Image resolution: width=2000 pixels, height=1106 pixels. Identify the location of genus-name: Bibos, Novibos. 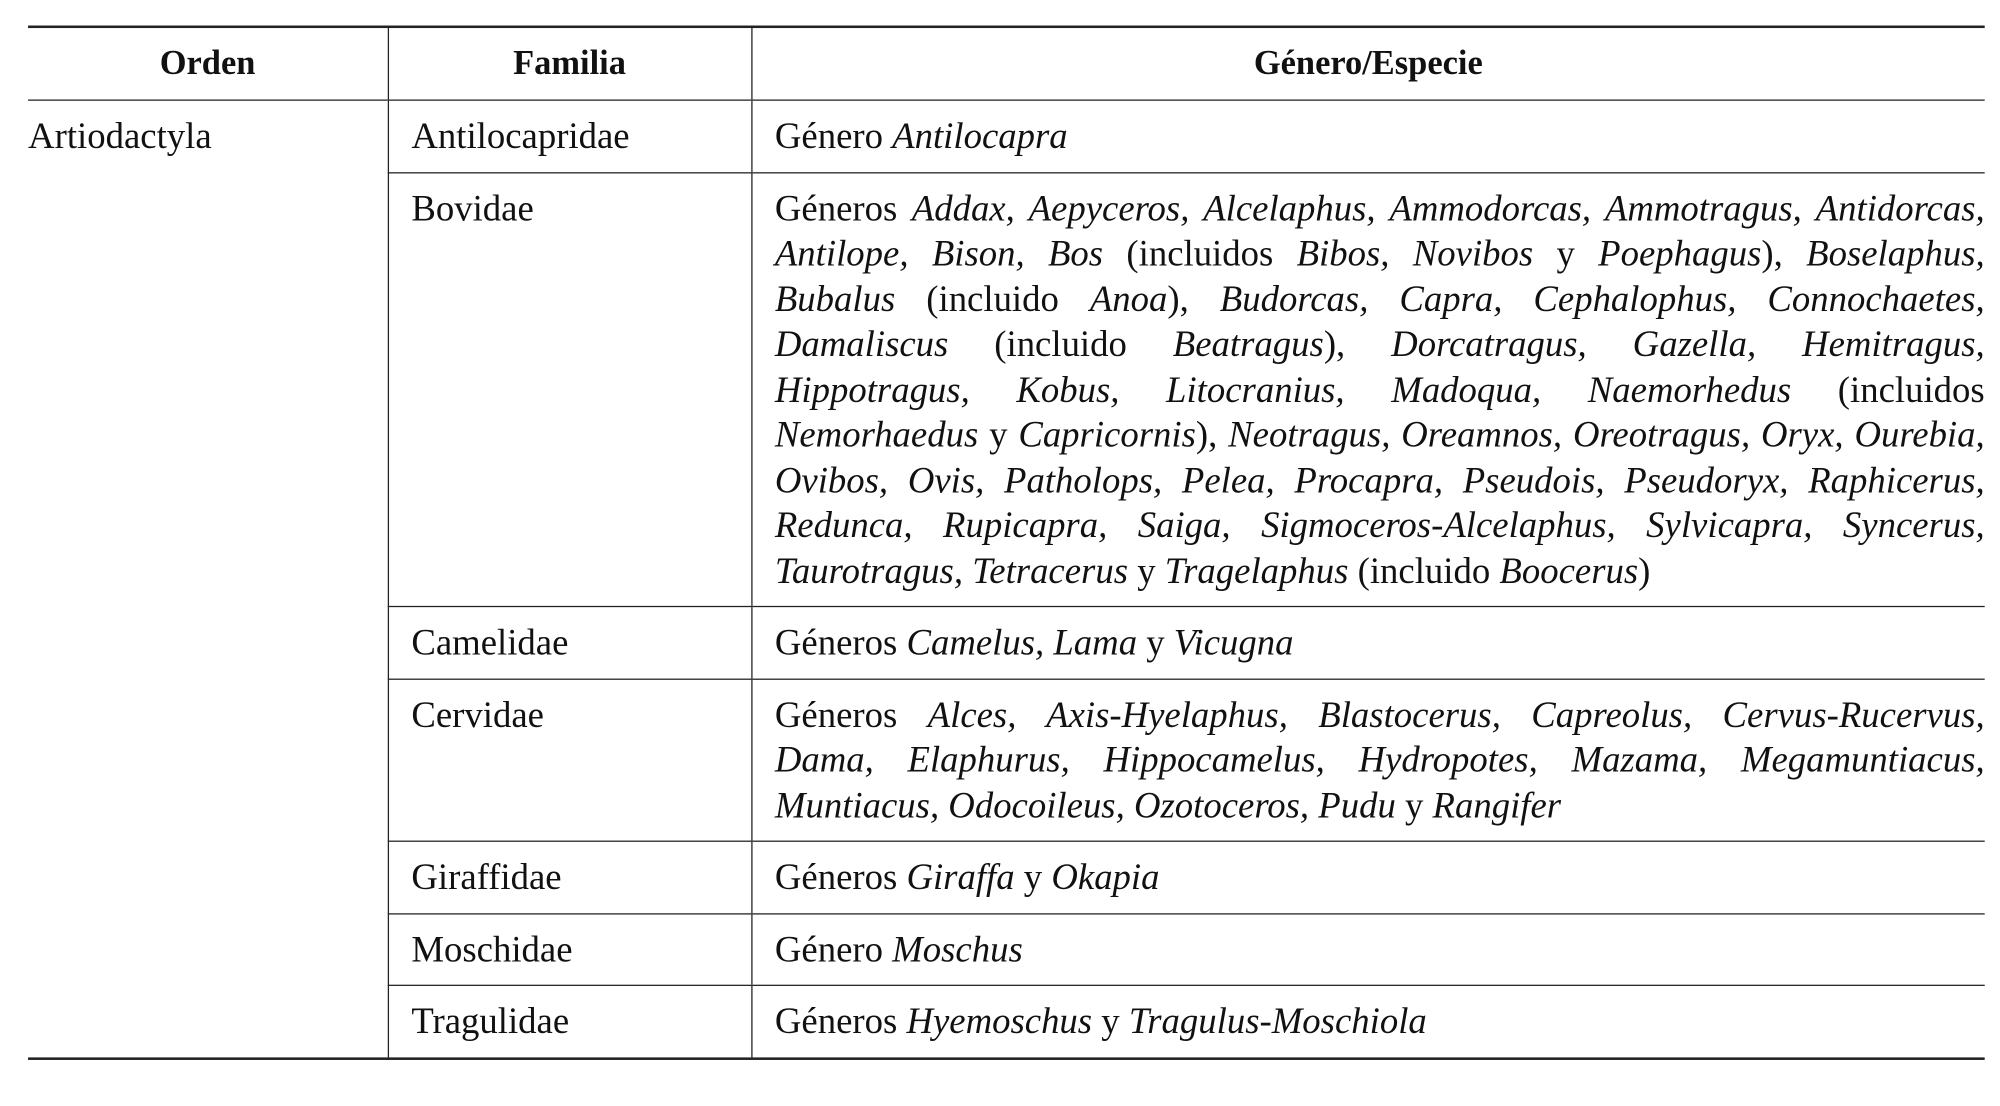
(1415, 254).